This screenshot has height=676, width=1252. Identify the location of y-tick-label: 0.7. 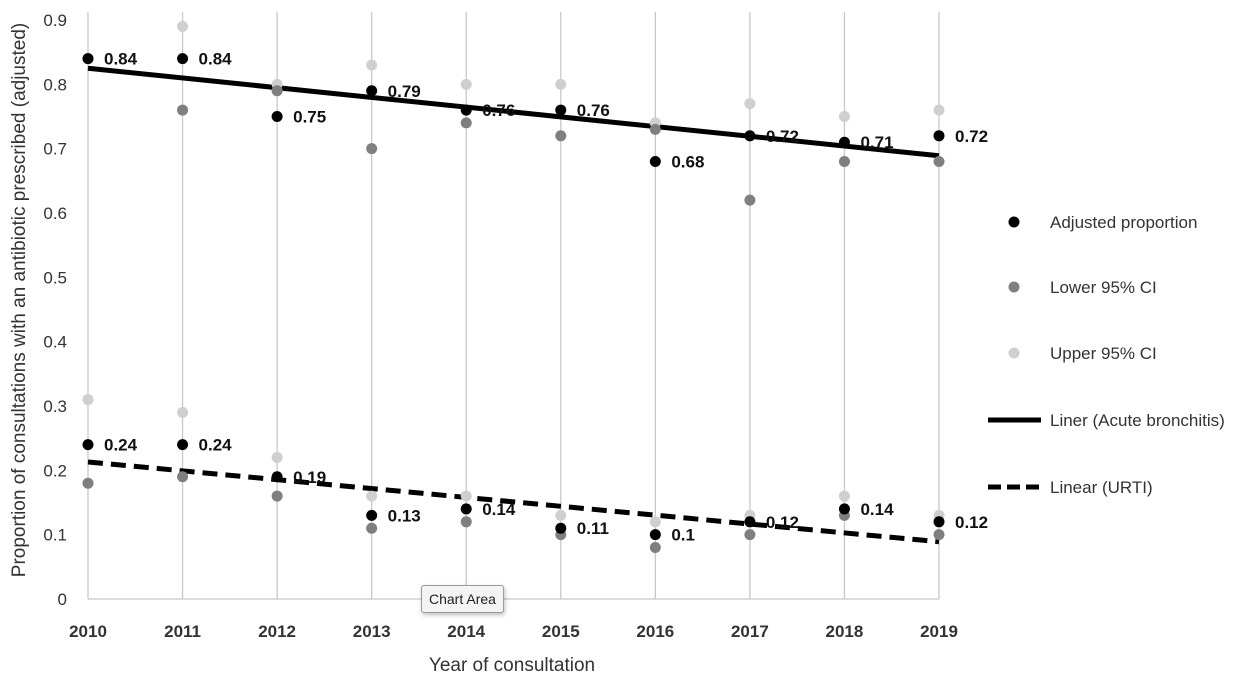
(55, 149).